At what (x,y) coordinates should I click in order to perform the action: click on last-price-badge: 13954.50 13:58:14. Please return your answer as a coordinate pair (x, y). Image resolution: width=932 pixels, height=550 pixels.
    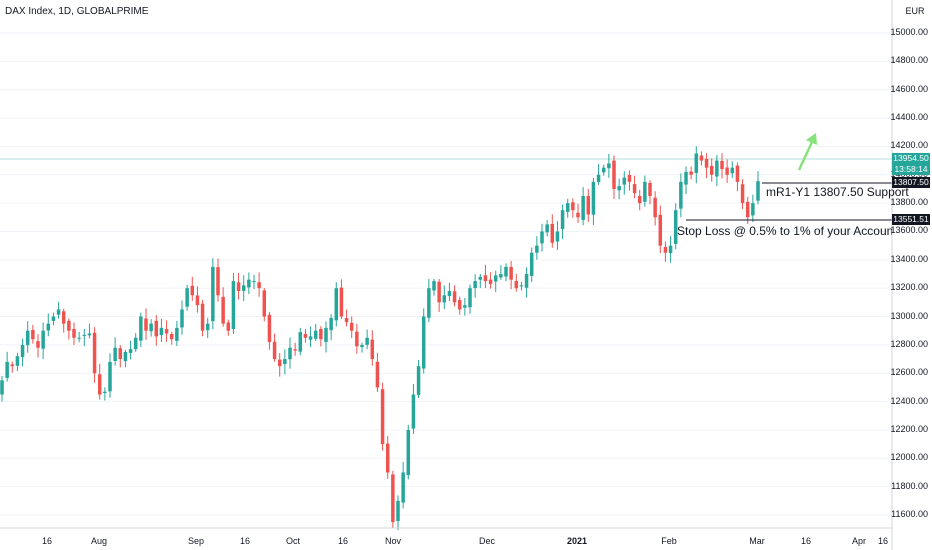
    Looking at the image, I should click on (911, 164).